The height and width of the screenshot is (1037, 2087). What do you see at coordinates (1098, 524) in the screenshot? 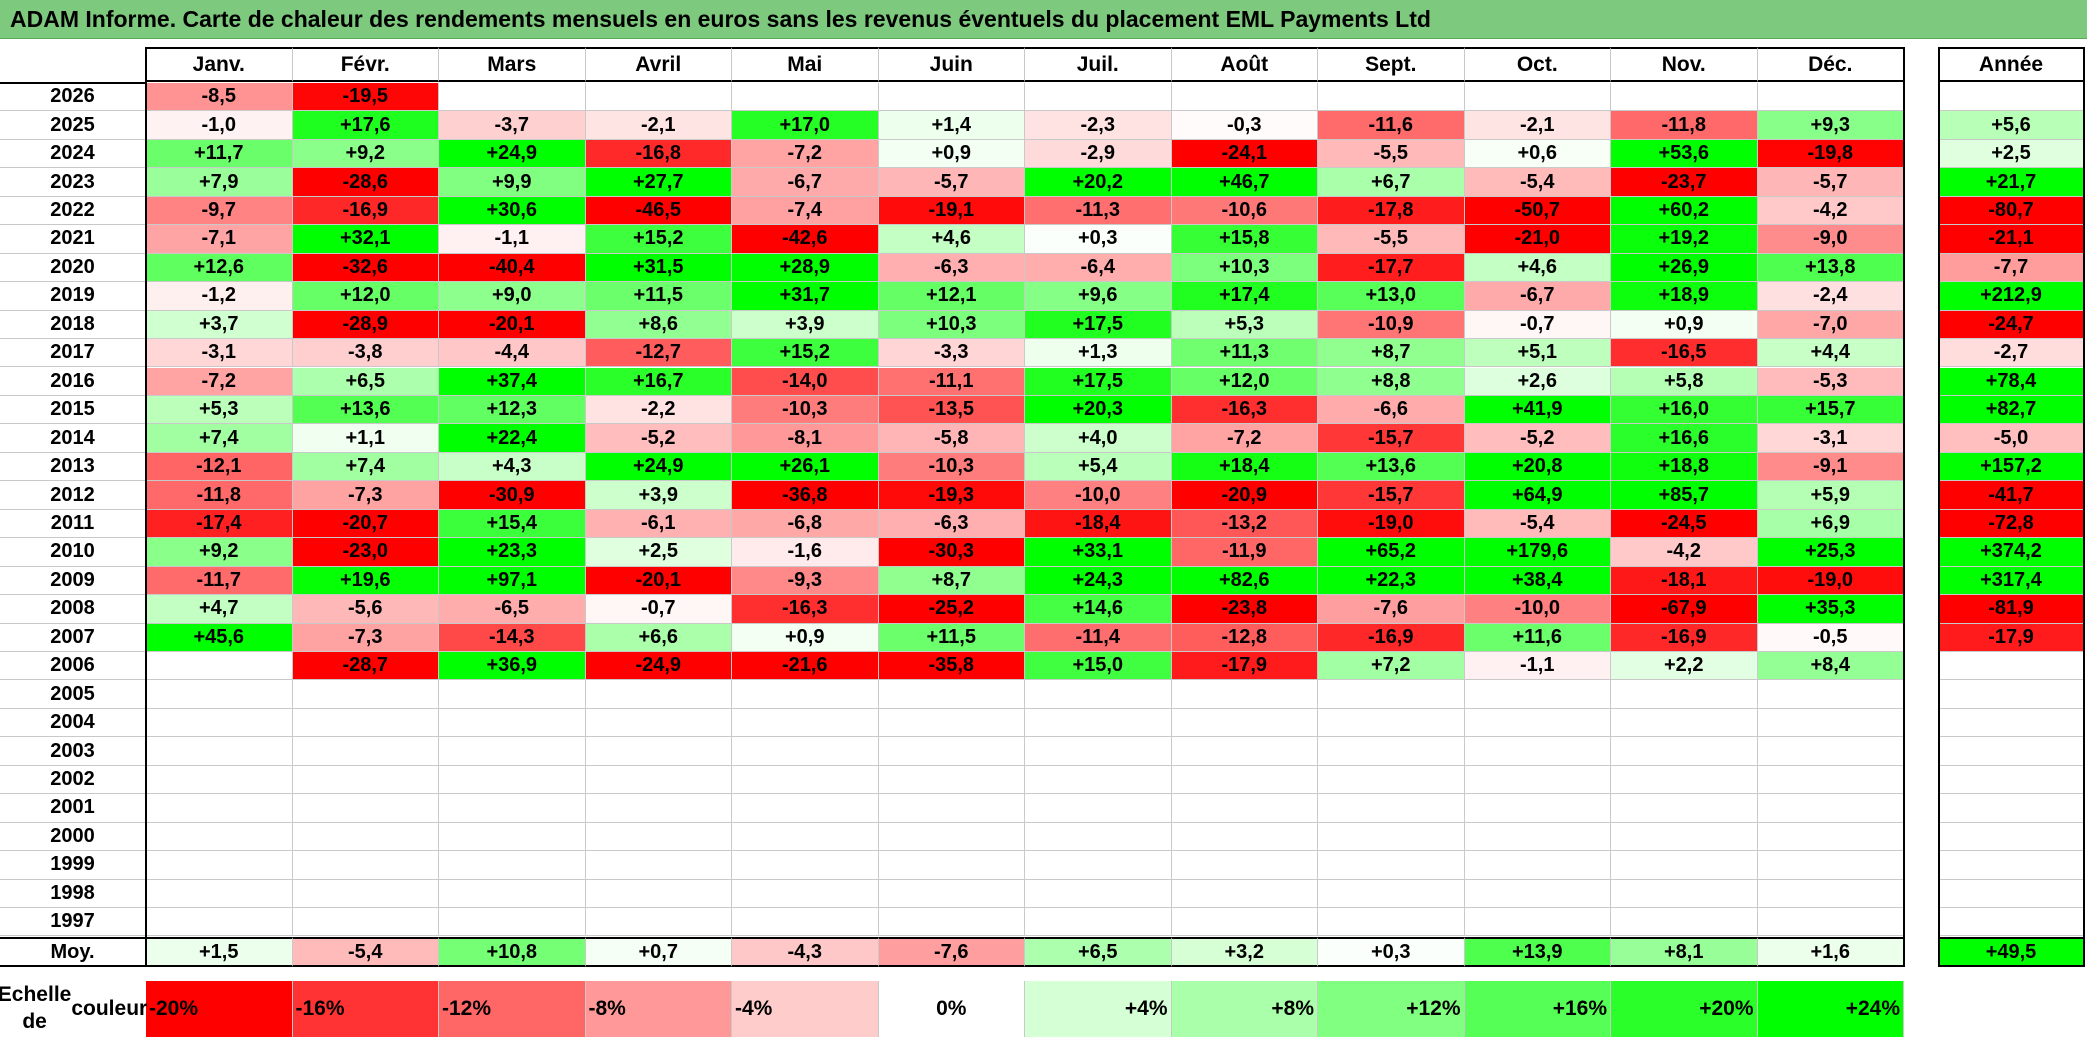
I see `heatmap-cell: -18,4` at bounding box center [1098, 524].